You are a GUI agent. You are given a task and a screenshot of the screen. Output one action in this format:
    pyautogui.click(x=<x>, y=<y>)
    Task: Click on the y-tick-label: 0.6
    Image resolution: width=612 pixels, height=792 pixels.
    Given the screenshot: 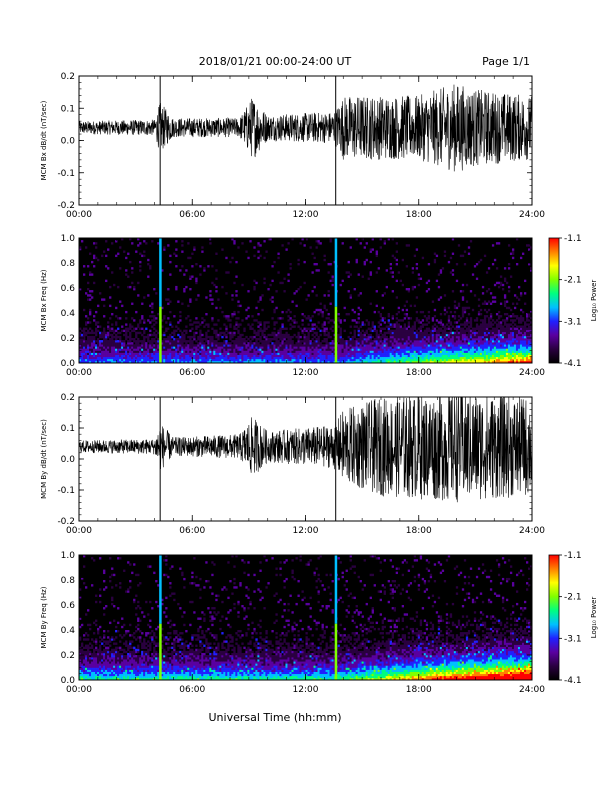 What is the action you would take?
    pyautogui.click(x=68, y=289)
    